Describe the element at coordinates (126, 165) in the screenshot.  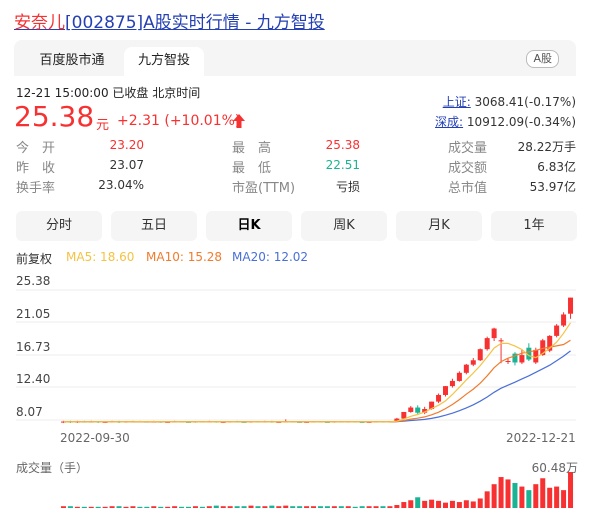
I see `stat-value: 23.07` at that location.